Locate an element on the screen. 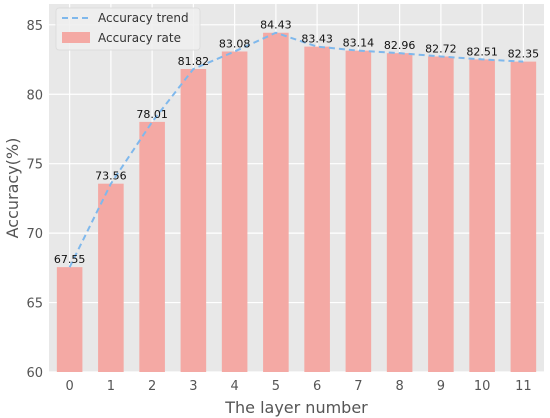  y-tick-label: 75 is located at coordinates (34, 165).